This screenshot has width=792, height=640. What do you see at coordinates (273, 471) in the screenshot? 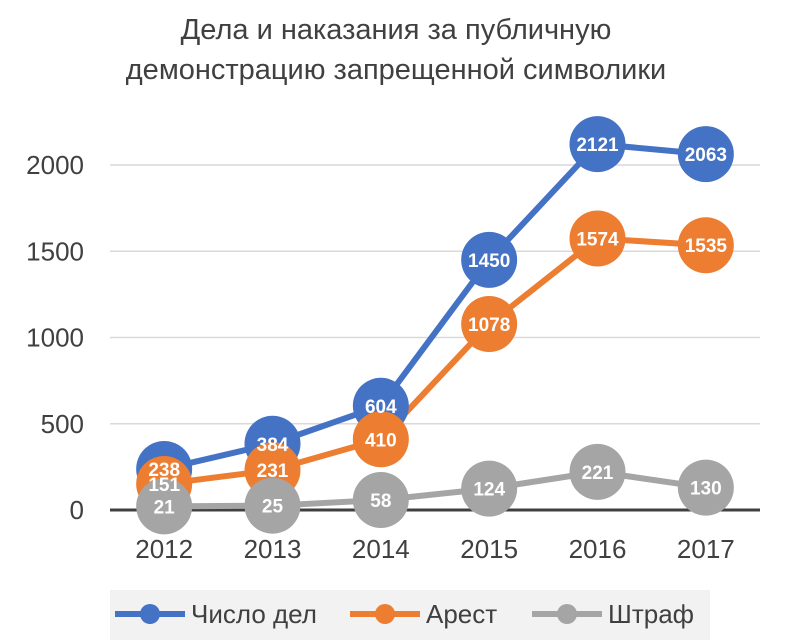
I see `data-label: 231` at bounding box center [273, 471].